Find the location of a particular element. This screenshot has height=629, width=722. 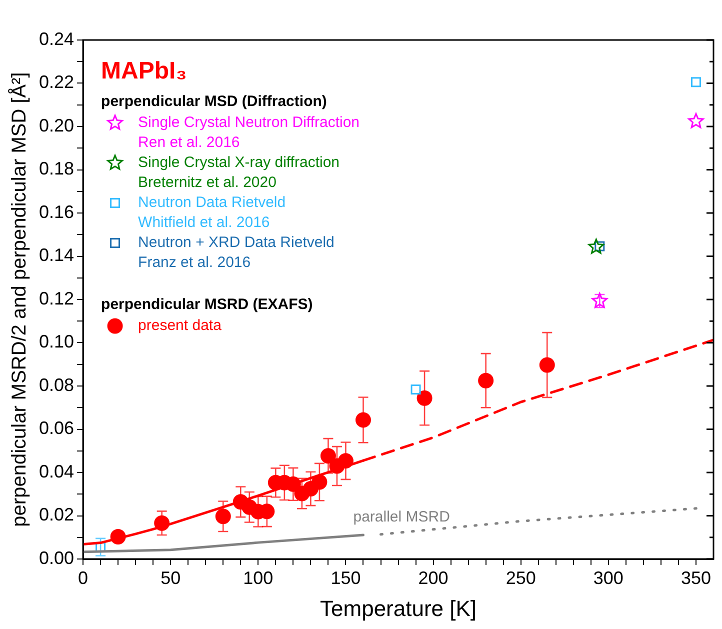

y-tick-label: 0.14 is located at coordinates (56, 255).